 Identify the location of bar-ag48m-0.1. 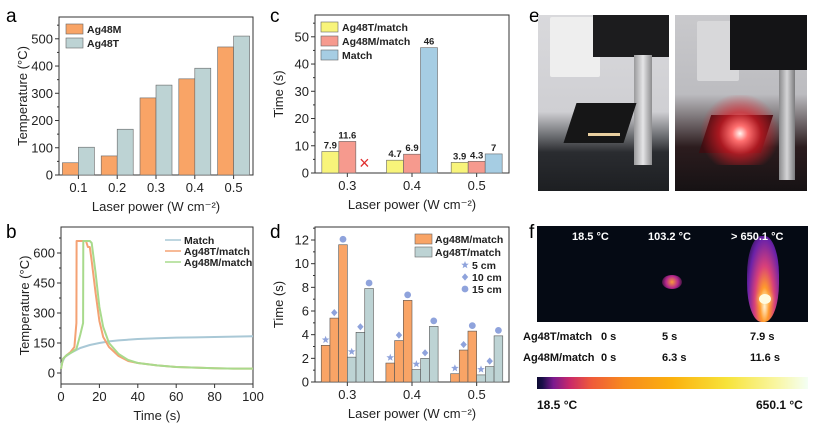
(70, 169).